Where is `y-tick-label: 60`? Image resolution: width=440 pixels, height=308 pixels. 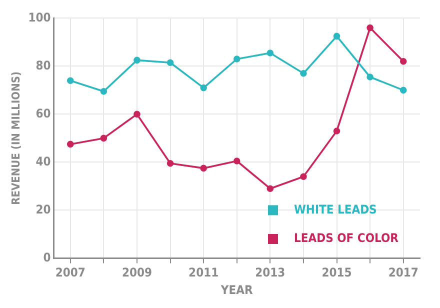 y-tick-label: 60 is located at coordinates (43, 113).